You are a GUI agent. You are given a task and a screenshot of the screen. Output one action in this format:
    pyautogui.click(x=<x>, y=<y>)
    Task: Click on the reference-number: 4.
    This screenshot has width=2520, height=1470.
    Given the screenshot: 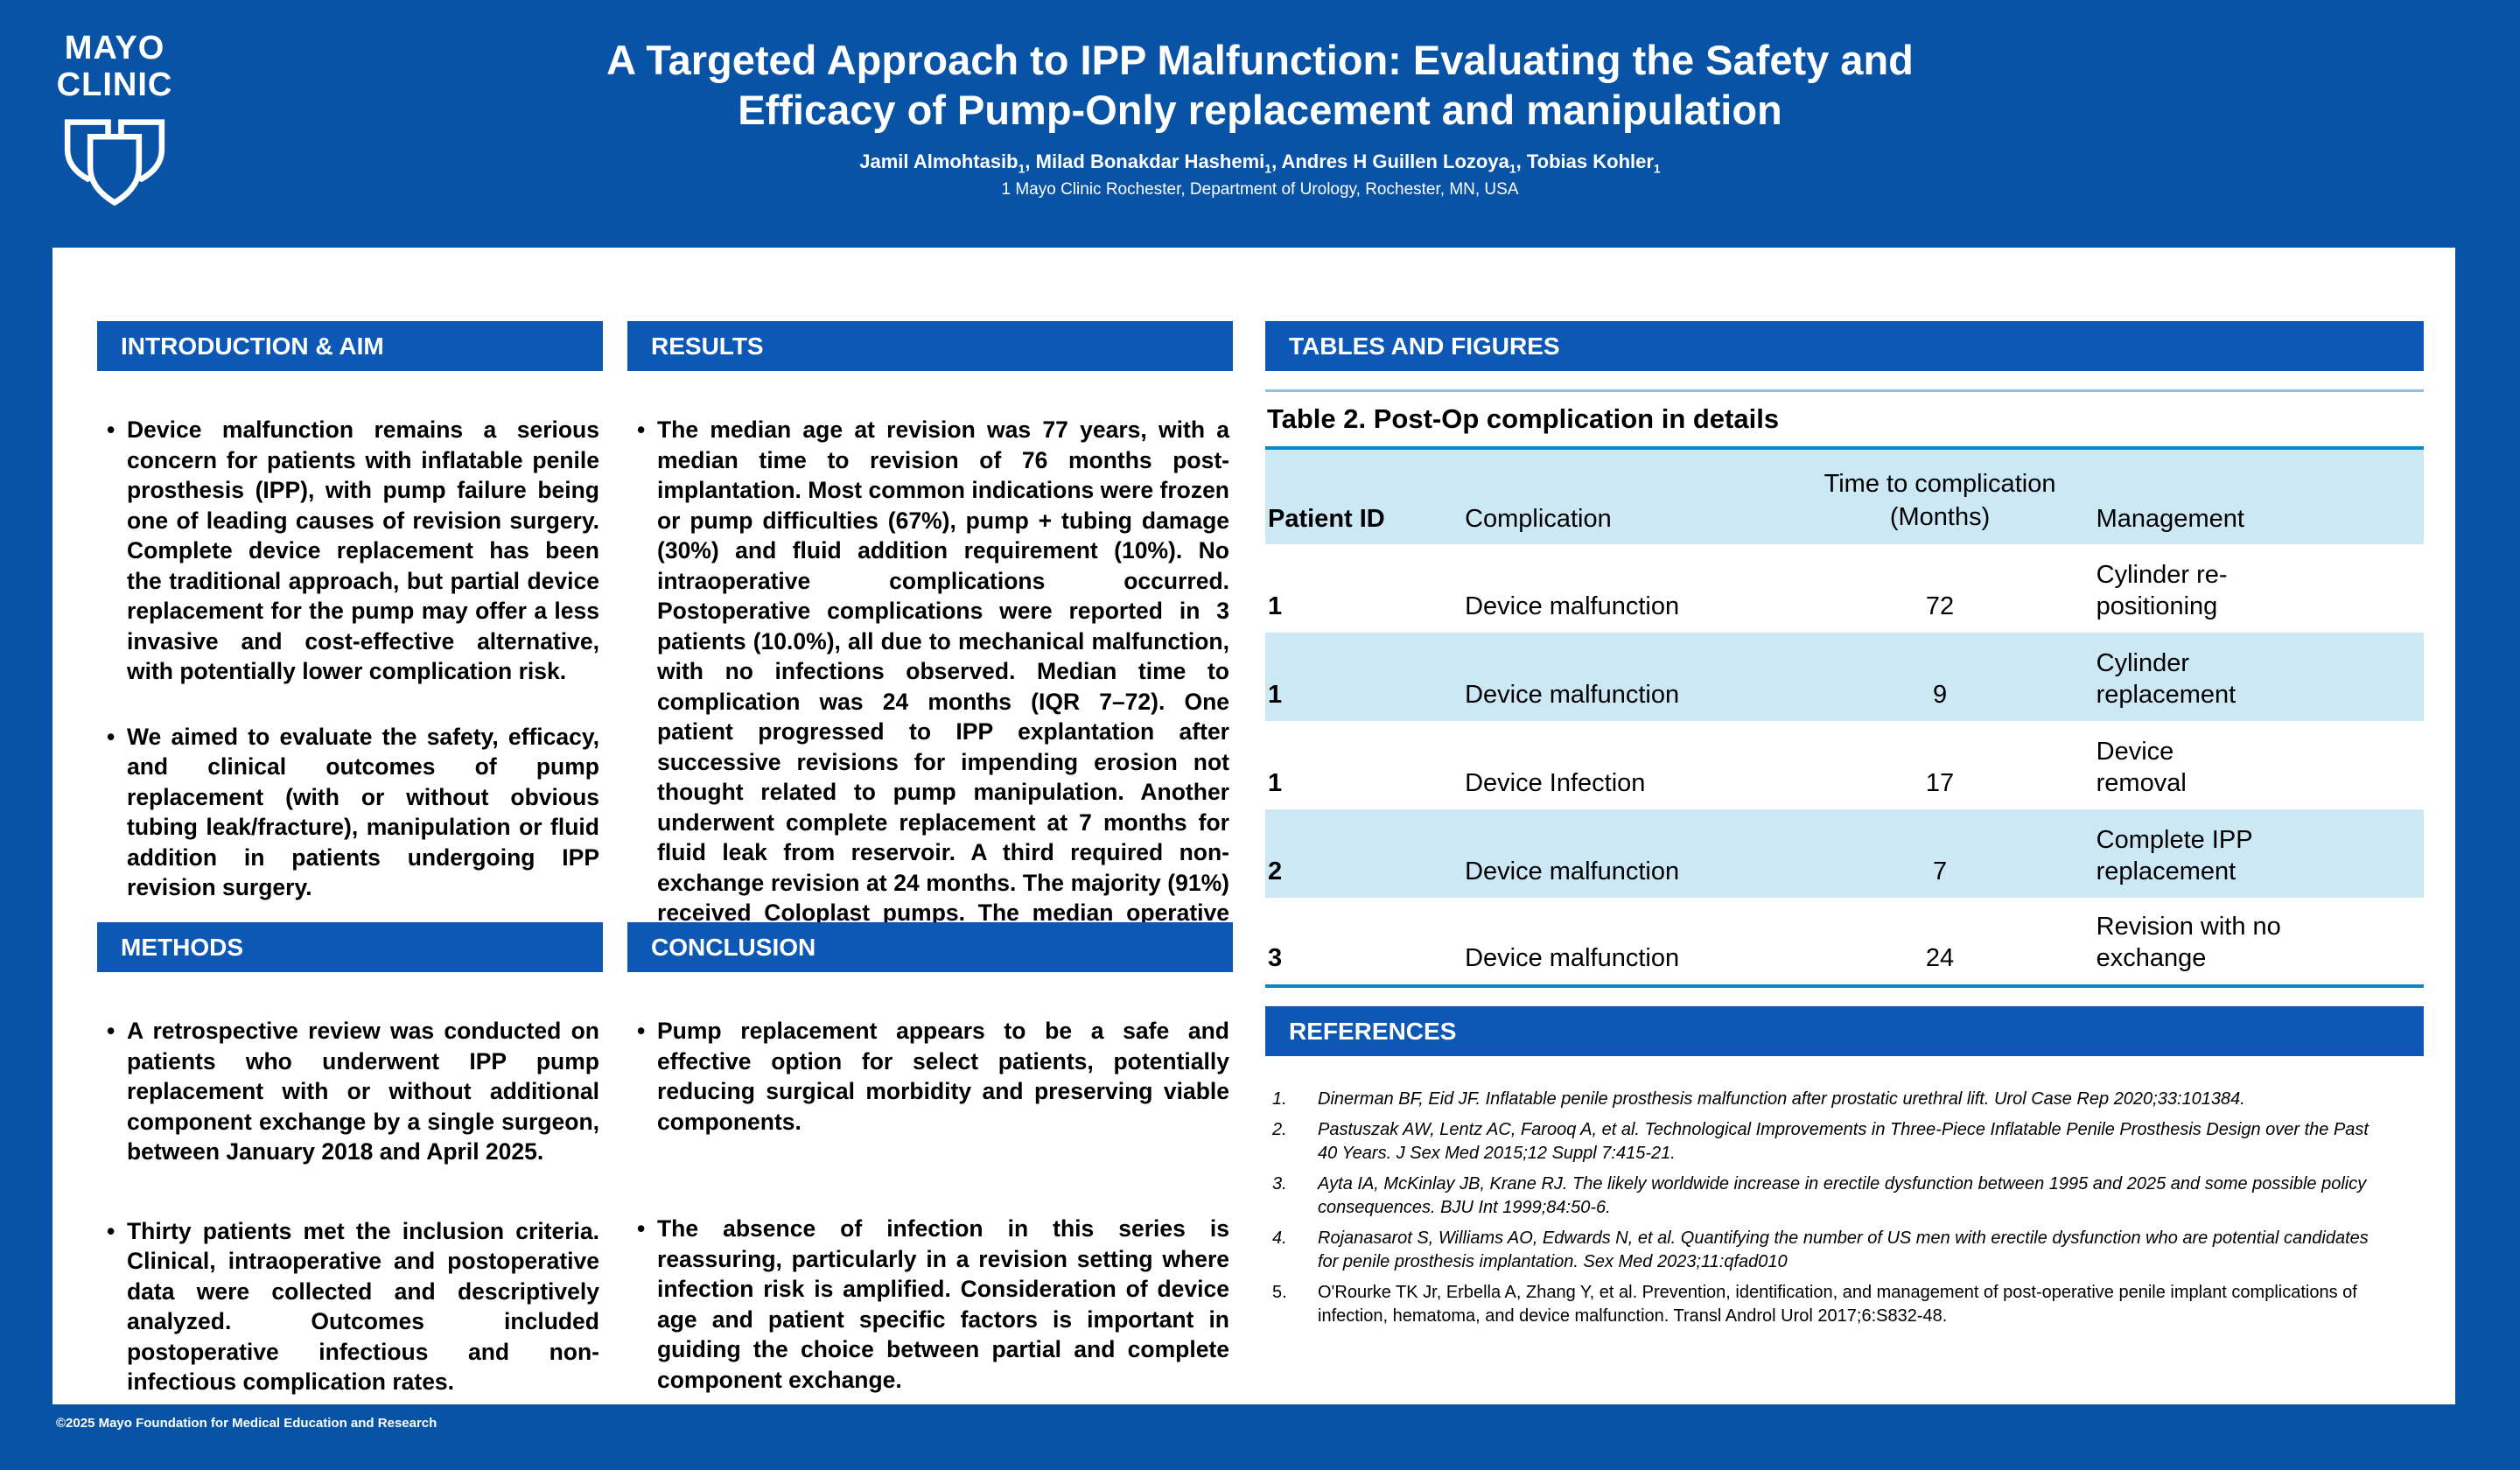 What is the action you would take?
    pyautogui.click(x=1279, y=1238)
    